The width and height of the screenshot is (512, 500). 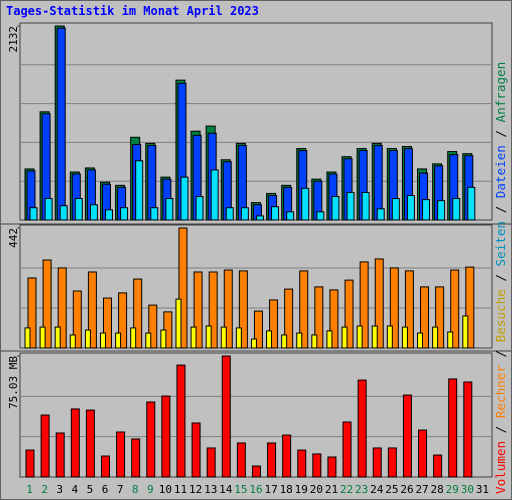 I want to click on y-tick-label: 442, so click(x=13, y=238).